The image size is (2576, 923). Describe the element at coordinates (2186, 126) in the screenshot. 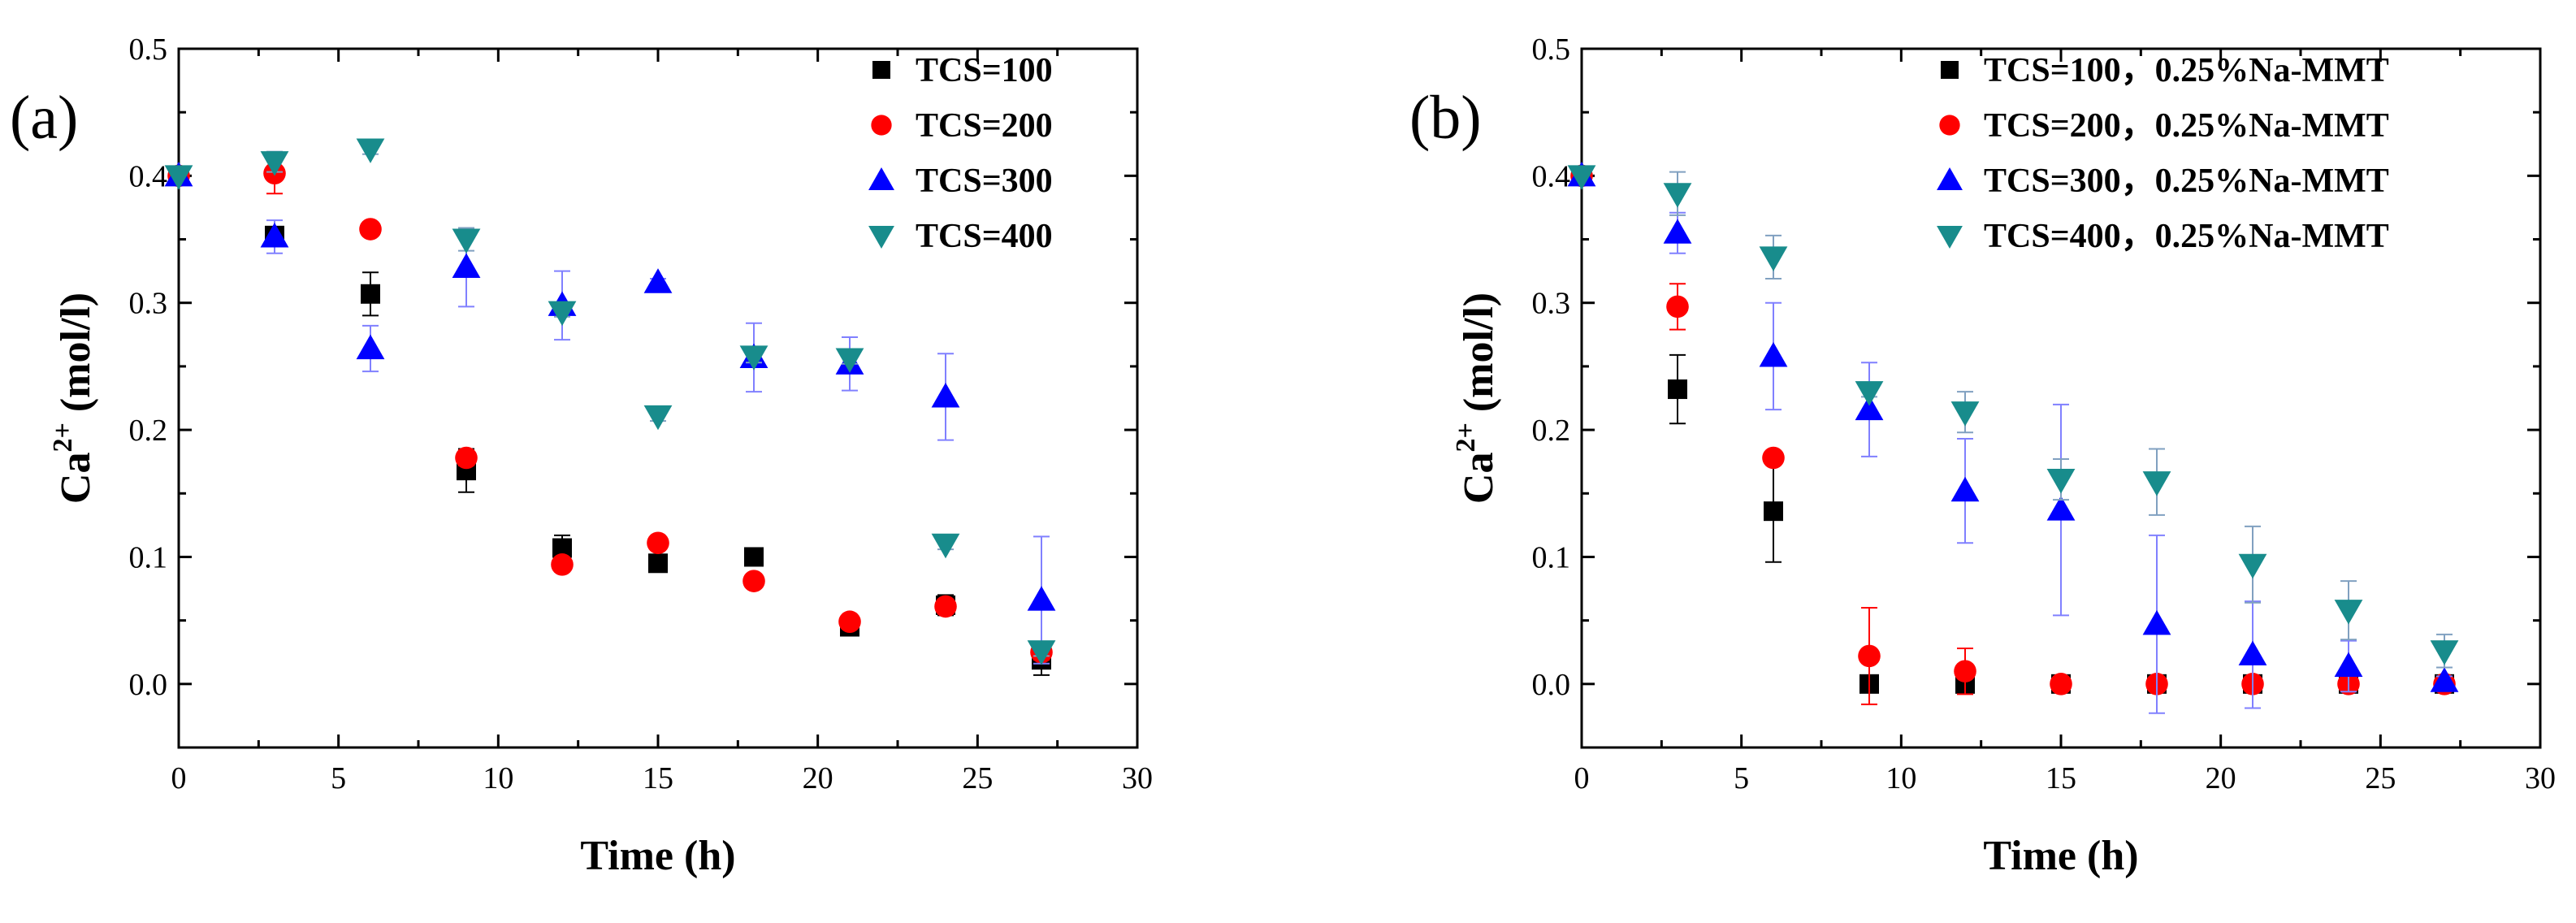

I see `legend-label: TCS=200，0.25%Na-MMT` at that location.